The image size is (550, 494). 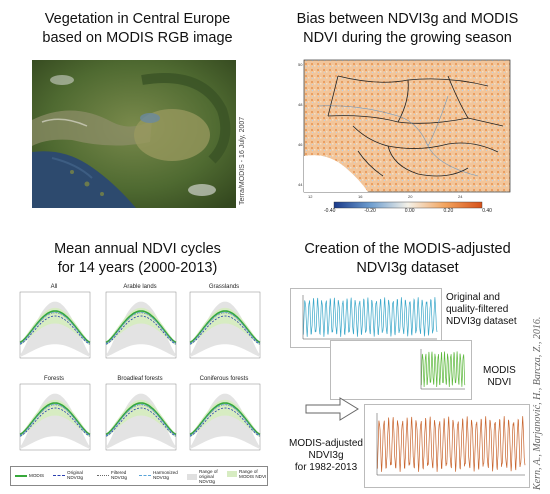 What do you see at coordinates (242, 160) in the screenshot?
I see `image-credit: Terra/MODIS - 16 July, 2007` at bounding box center [242, 160].